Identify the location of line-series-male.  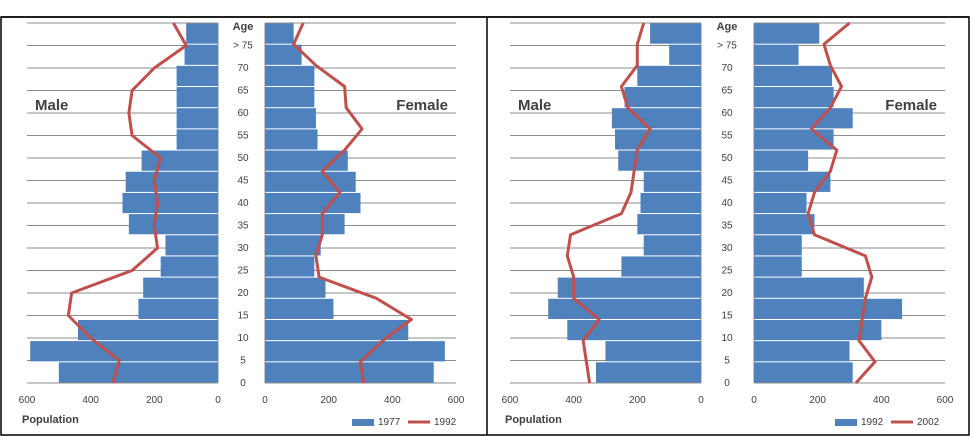
(127, 203).